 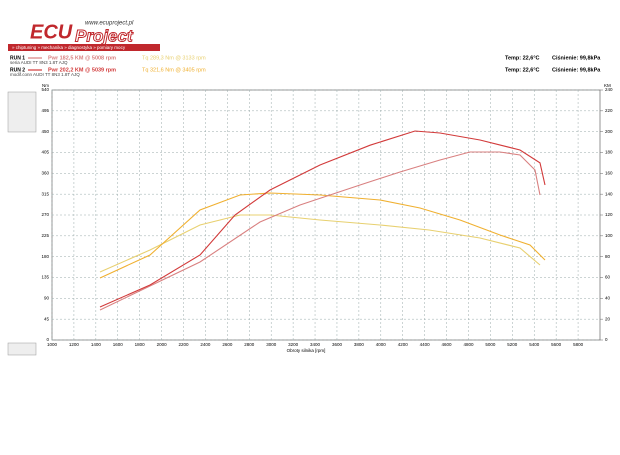 I want to click on x-tick-label: 3400, so click(x=315, y=344).